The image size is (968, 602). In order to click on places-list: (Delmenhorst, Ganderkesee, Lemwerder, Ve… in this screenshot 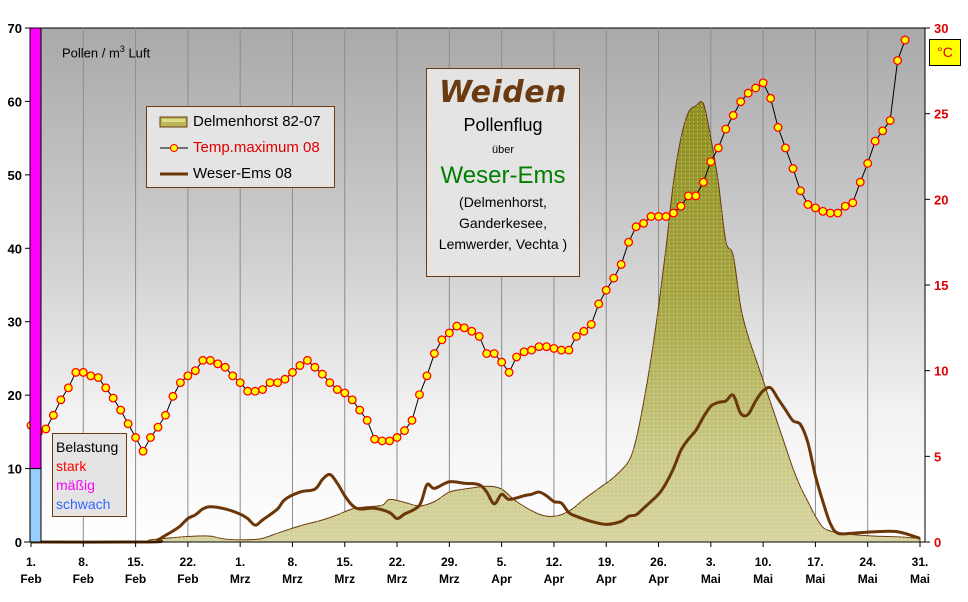, I will do `click(503, 223)`.